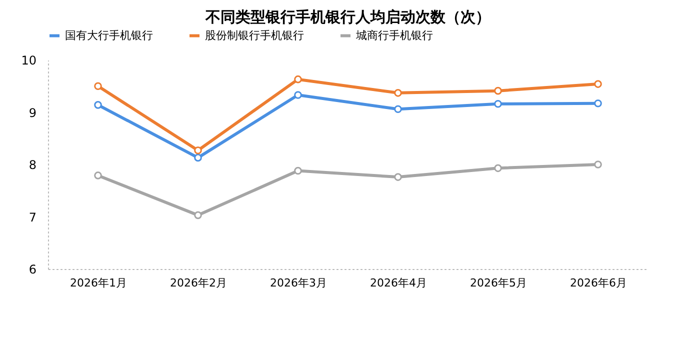 This screenshot has height=355, width=693. What do you see at coordinates (32, 217) in the screenshot?
I see `y-tick-label: 7` at bounding box center [32, 217].